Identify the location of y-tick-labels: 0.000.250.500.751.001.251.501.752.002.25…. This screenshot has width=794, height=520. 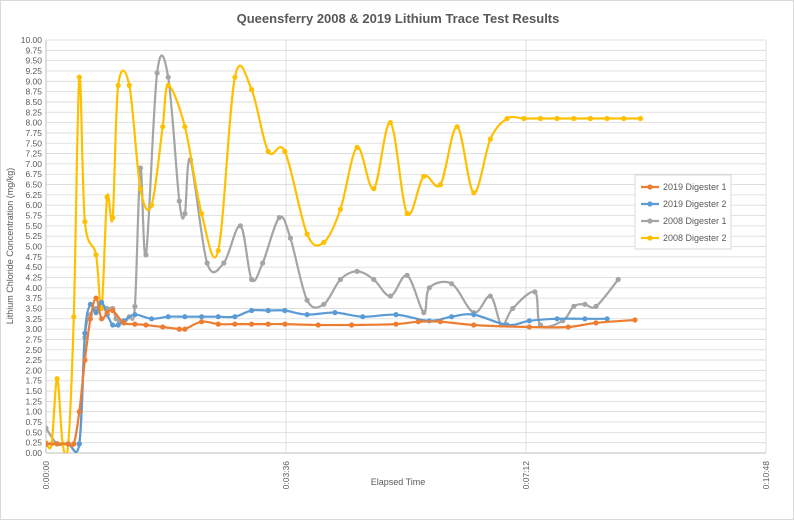
(32, 246).